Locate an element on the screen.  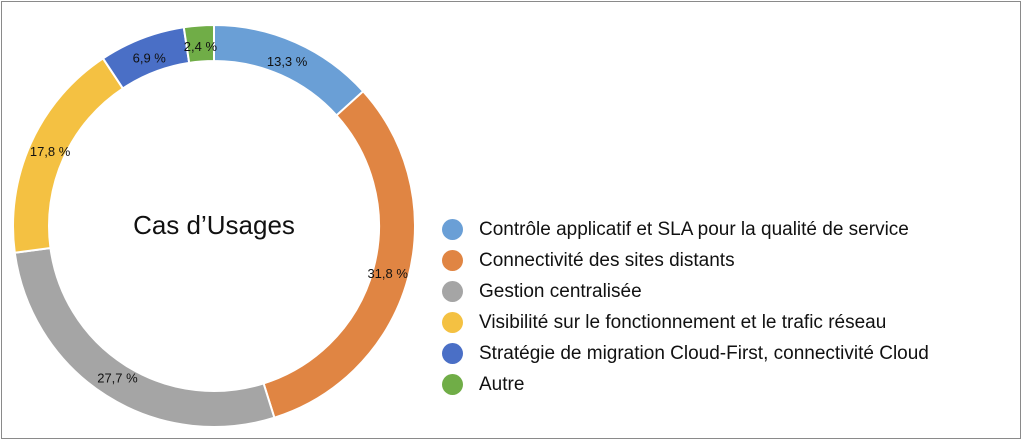
legend-item-autre: Autre is located at coordinates (685, 384).